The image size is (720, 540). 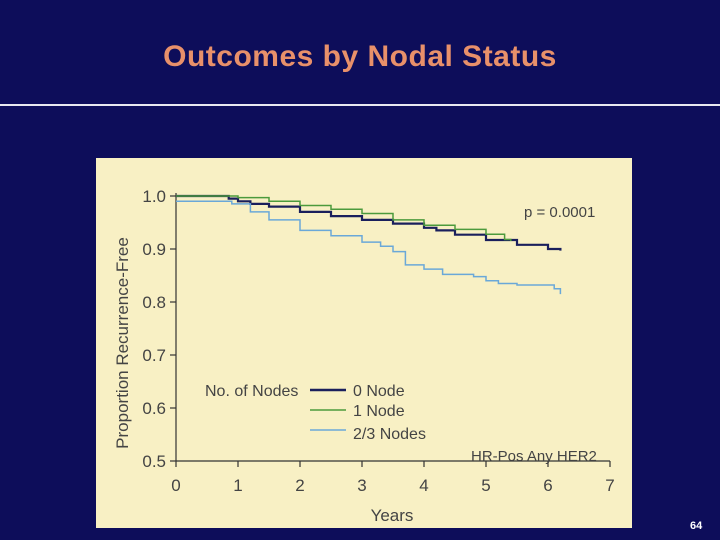 What do you see at coordinates (534, 456) in the screenshot?
I see `subset-annotation: HR-Pos Any HER2` at bounding box center [534, 456].